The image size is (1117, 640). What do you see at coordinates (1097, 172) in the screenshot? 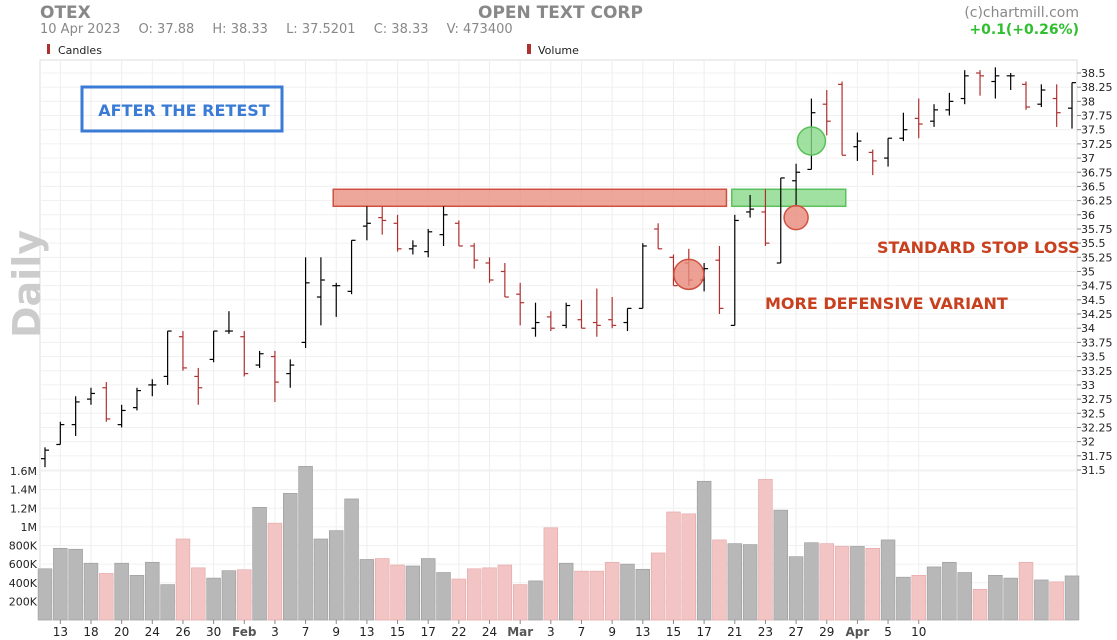
I see `price-tick-label: 36.75` at bounding box center [1097, 172].